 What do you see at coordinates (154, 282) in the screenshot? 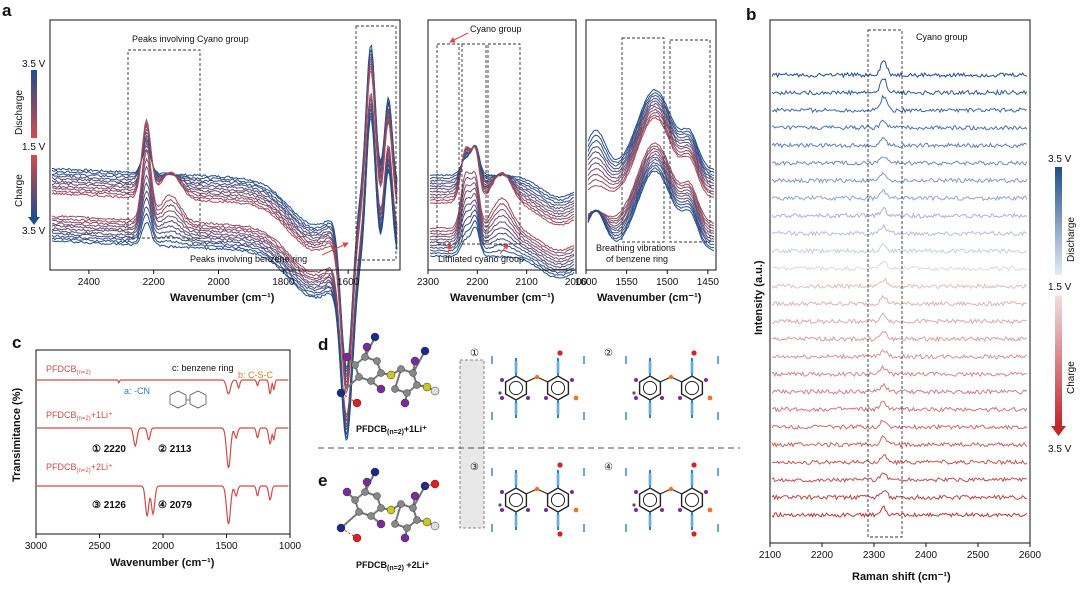
I see `x-tick-label: 2200` at bounding box center [154, 282].